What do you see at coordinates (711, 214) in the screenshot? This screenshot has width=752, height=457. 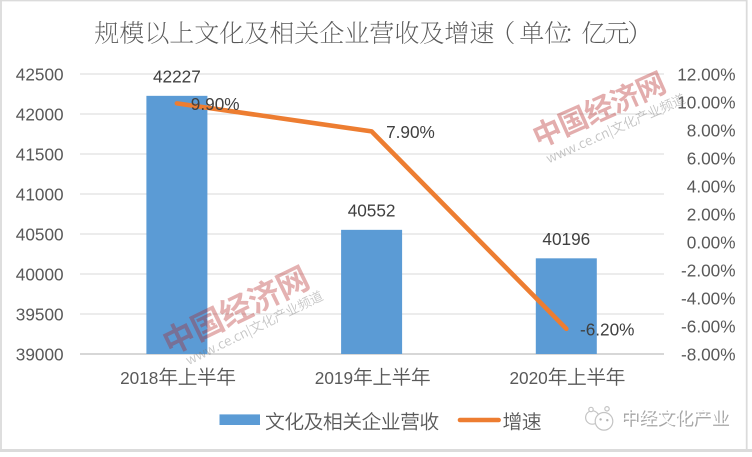 I see `svg-text: 2.00%` at bounding box center [711, 214].